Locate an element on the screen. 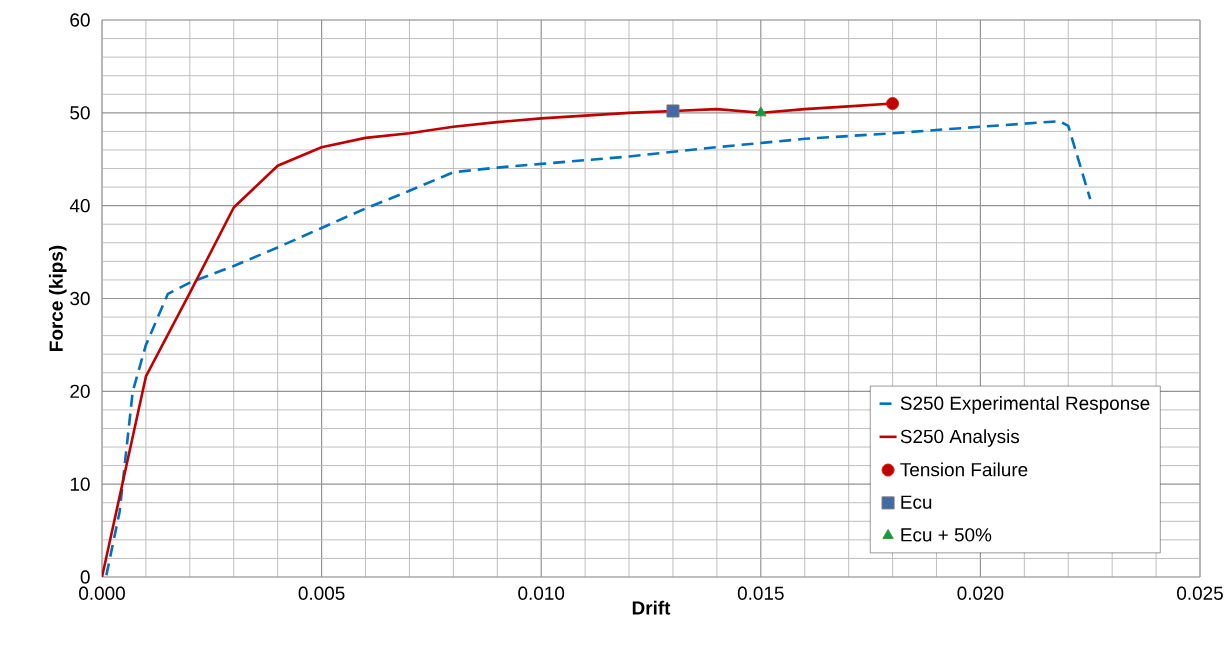  legend-label: S250 Experimental Response is located at coordinates (1025, 405).